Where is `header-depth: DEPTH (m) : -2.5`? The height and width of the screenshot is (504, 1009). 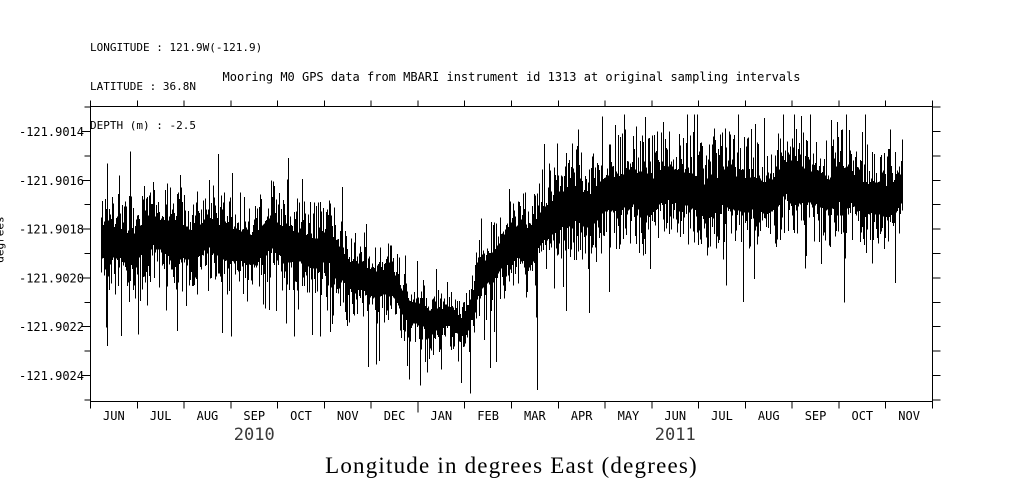 header-depth: DEPTH (m) : -2.5 is located at coordinates (143, 125).